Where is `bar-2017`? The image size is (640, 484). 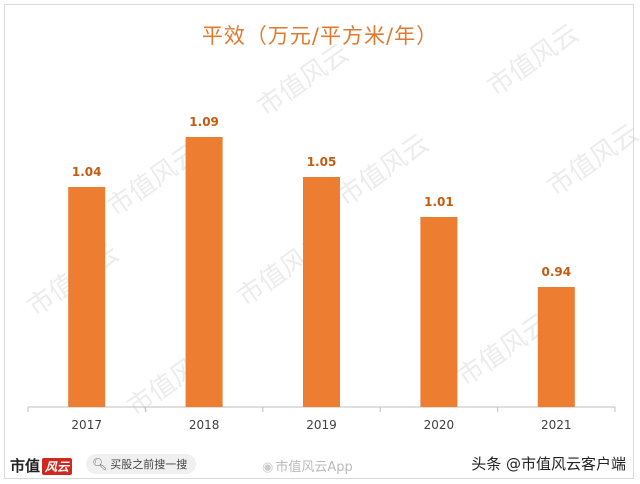 bar-2017 is located at coordinates (87, 297).